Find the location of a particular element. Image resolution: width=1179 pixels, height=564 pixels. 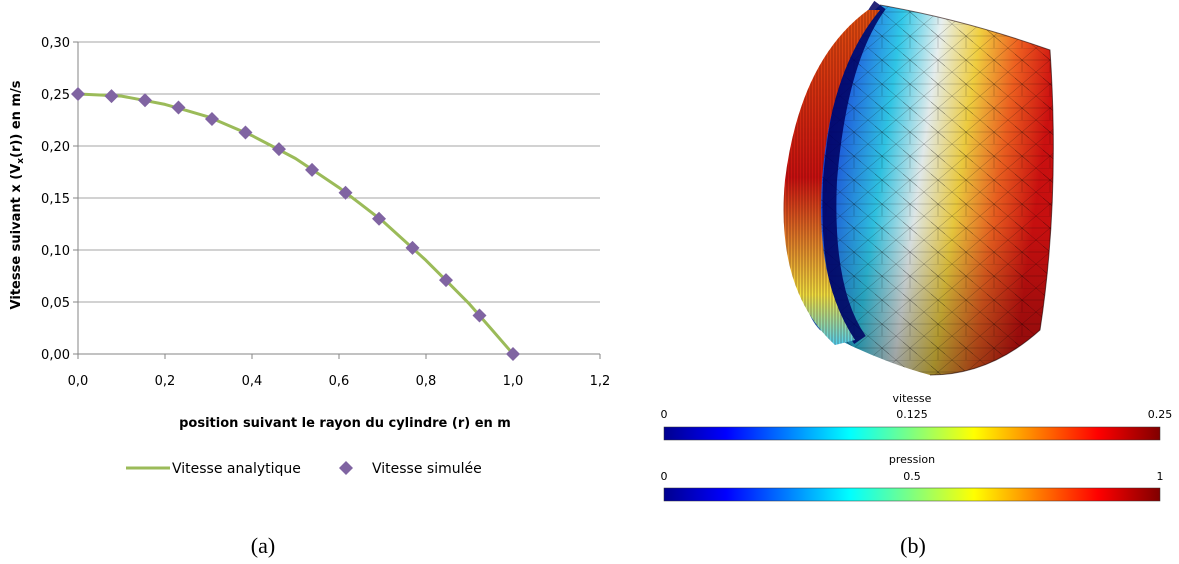

x-tick-label-3: 0,6 is located at coordinates (339, 381).